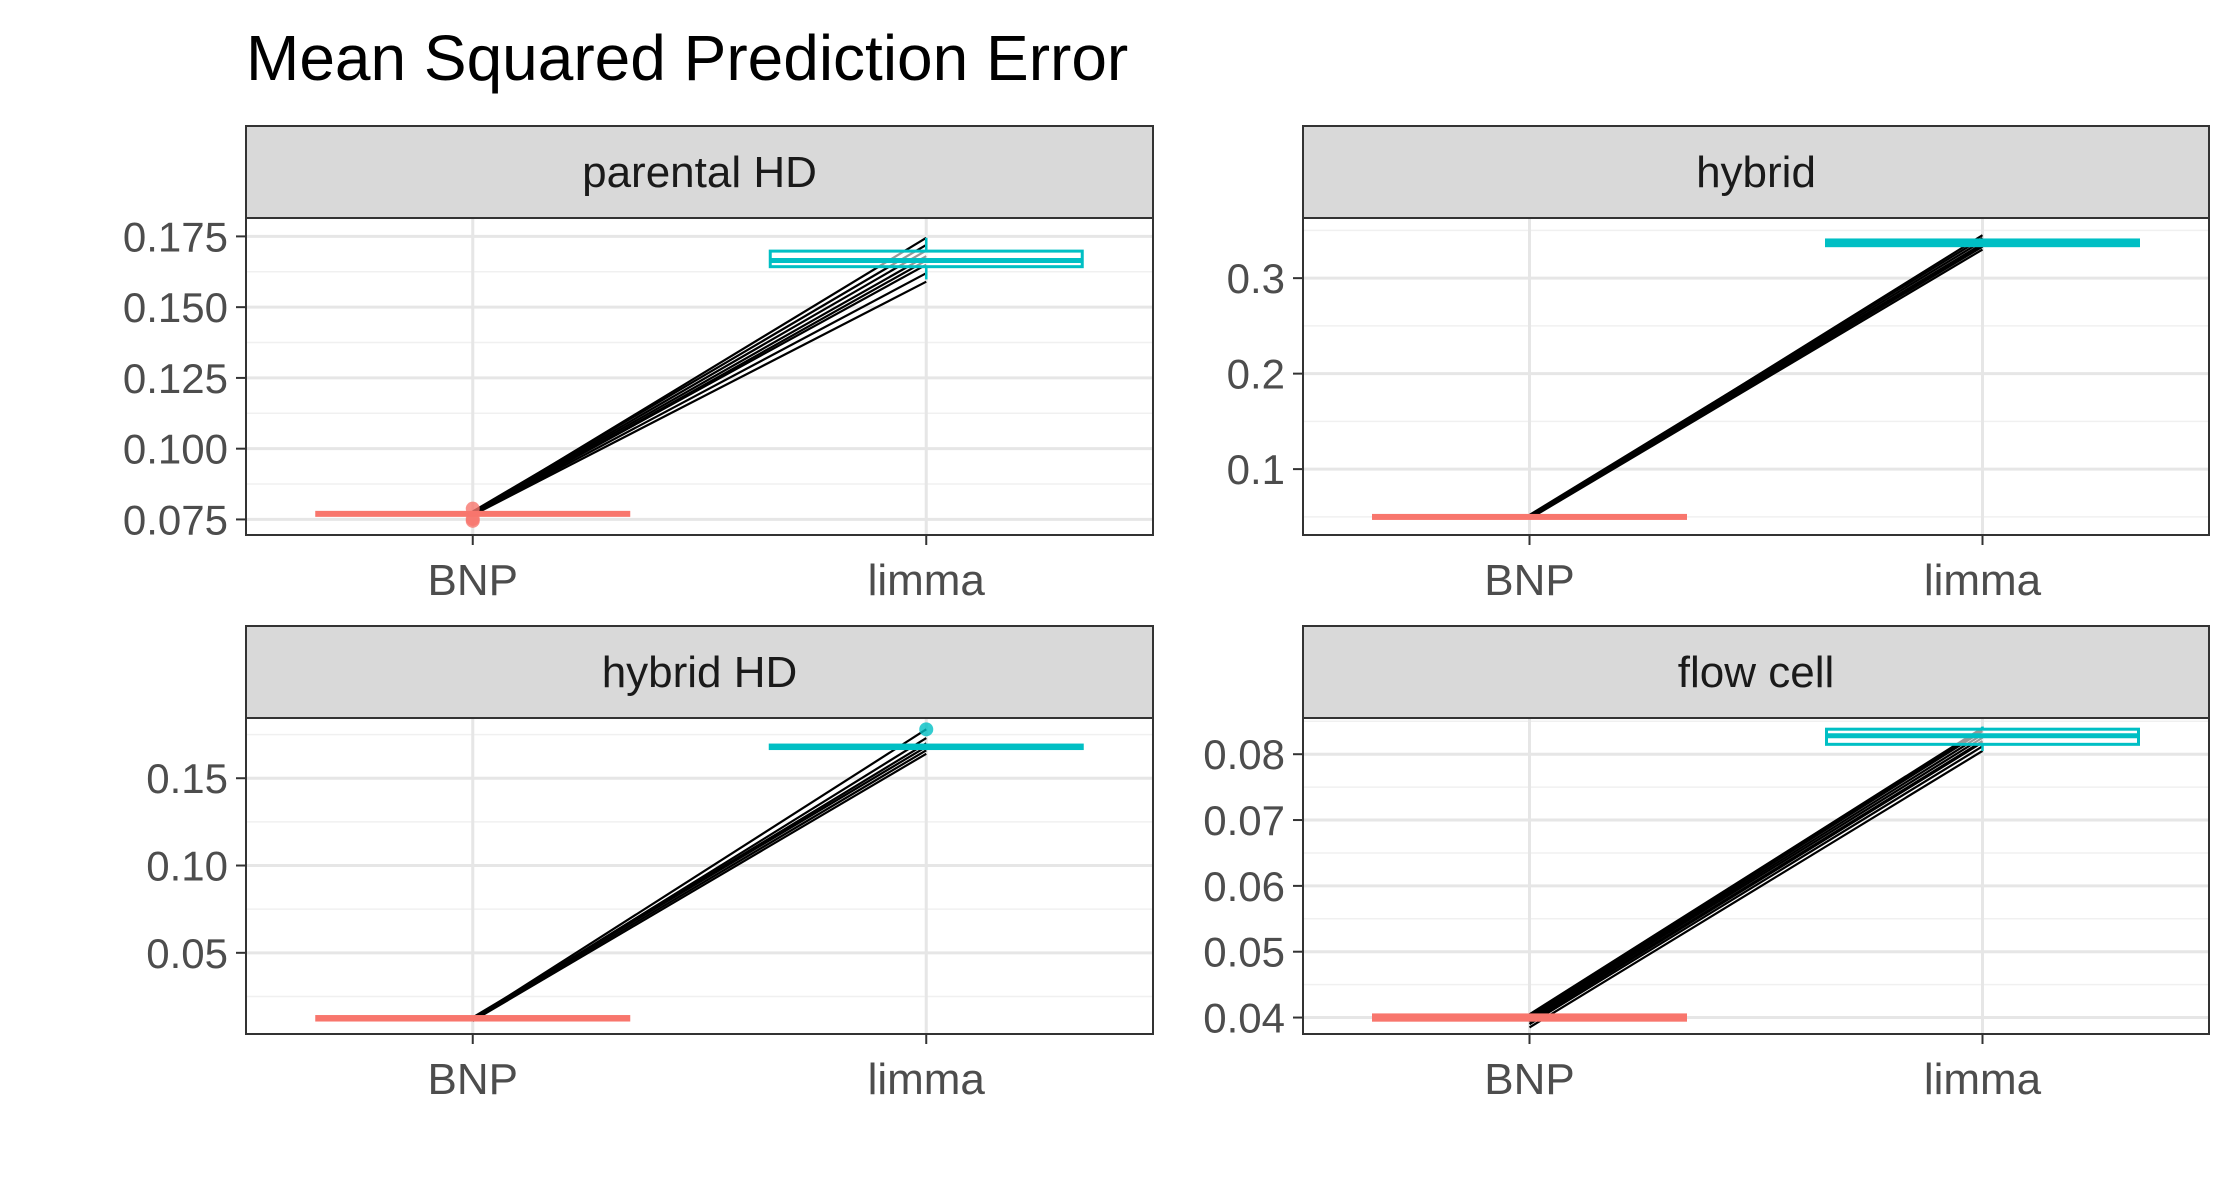 This screenshot has height=1190, width=2221. I want to click on chart-title: Mean Squared Prediction Error, so click(687, 58).